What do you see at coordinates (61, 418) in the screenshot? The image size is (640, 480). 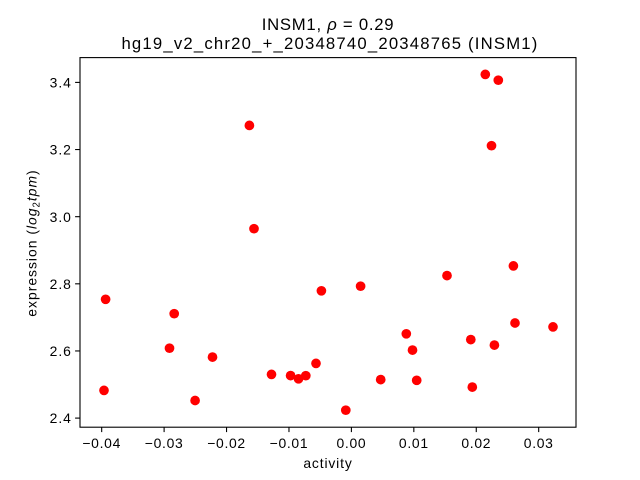 I see `svg-text: 2.4` at bounding box center [61, 418].